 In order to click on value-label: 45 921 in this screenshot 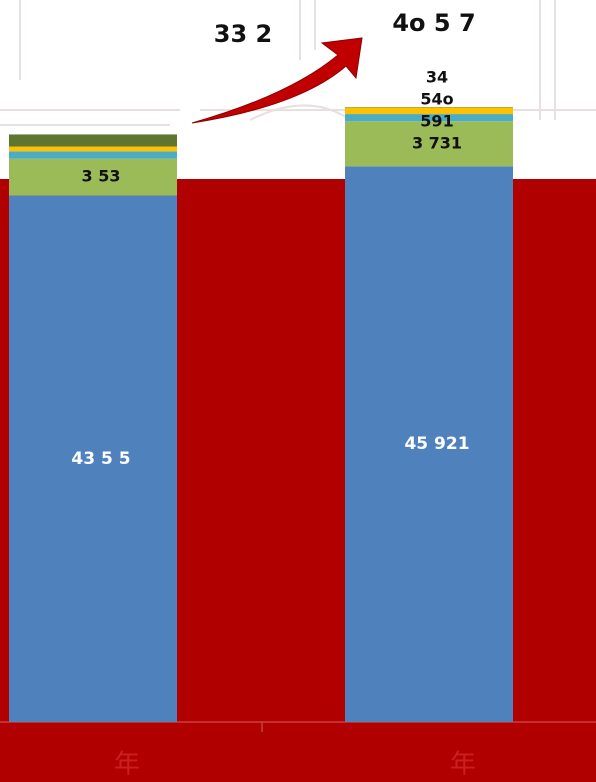, I will do `click(436, 444)`.